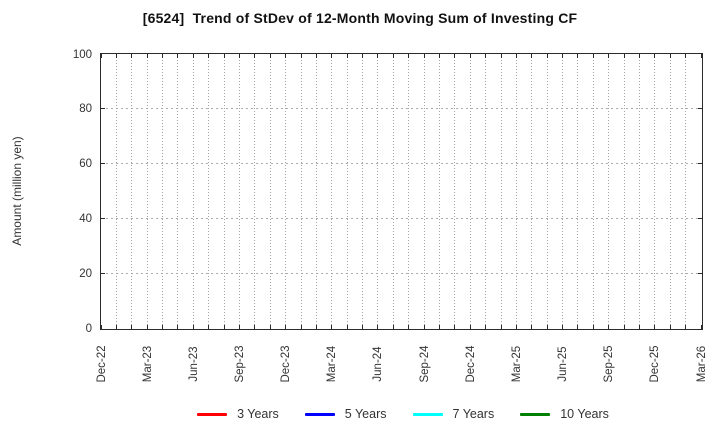 Image resolution: width=720 pixels, height=440 pixels. I want to click on legend-item: 3 Years, so click(238, 414).